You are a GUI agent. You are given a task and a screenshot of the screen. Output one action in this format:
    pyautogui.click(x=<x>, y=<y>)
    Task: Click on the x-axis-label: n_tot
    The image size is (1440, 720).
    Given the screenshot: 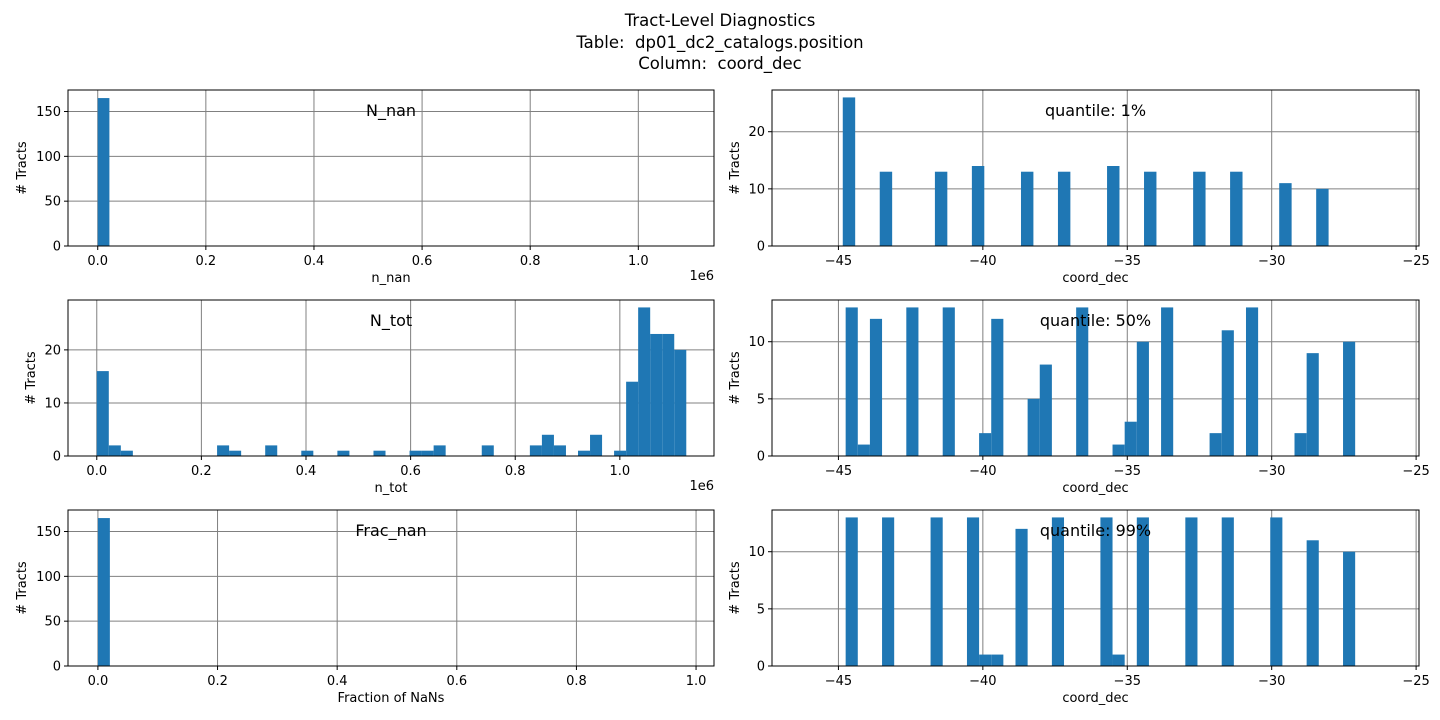 What is the action you would take?
    pyautogui.click(x=391, y=488)
    